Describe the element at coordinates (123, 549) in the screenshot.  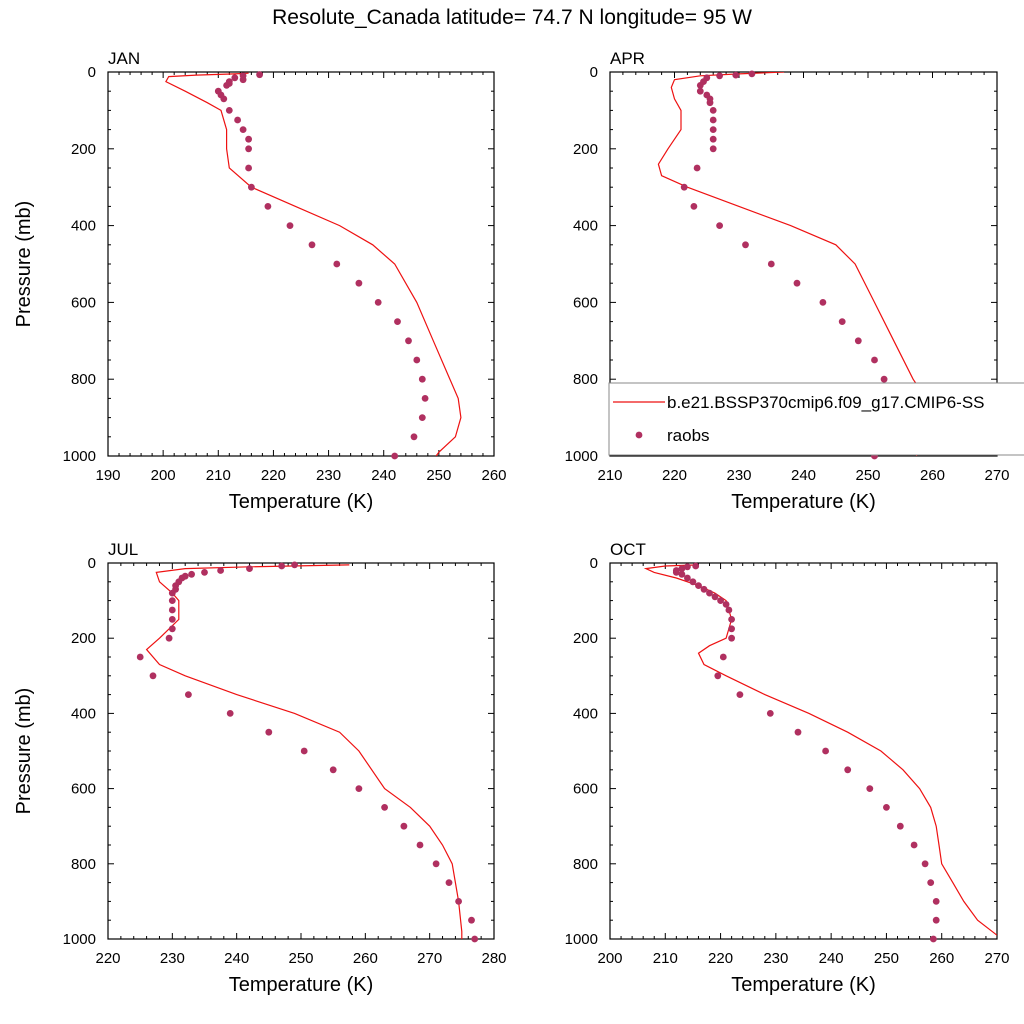
I see `panel-title: JUL` at that location.